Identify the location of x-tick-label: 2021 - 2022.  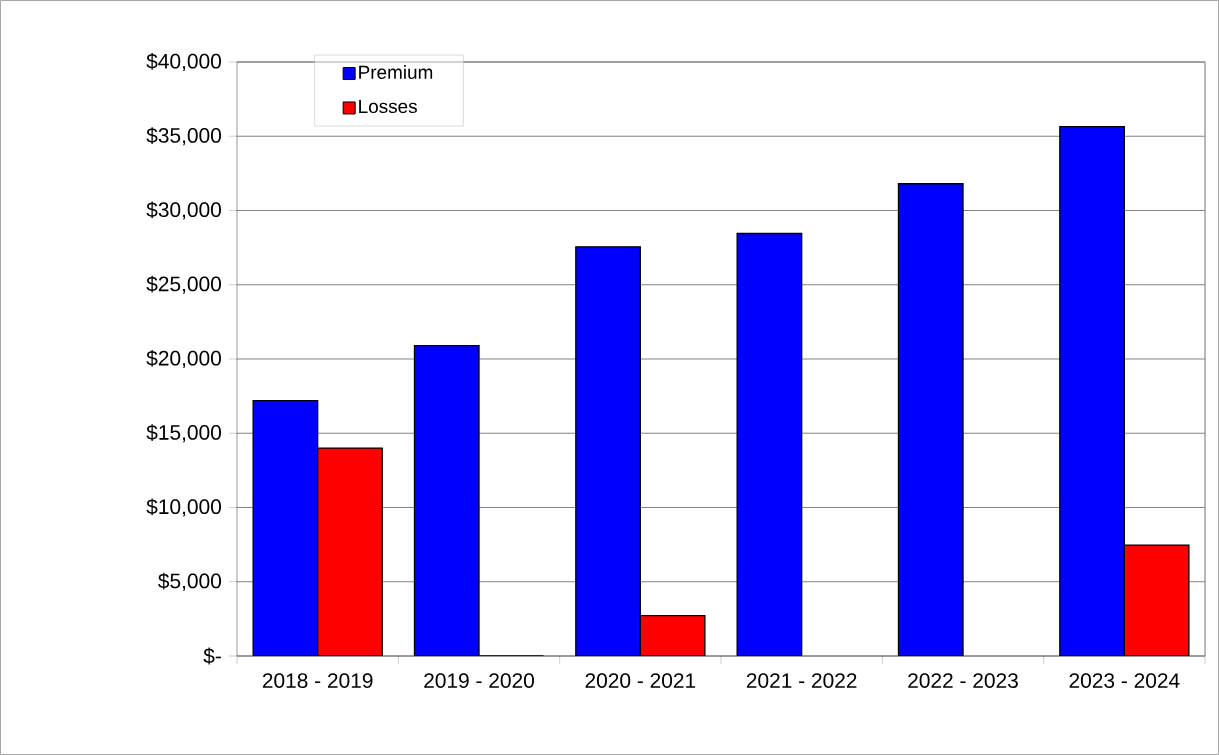
(801, 680).